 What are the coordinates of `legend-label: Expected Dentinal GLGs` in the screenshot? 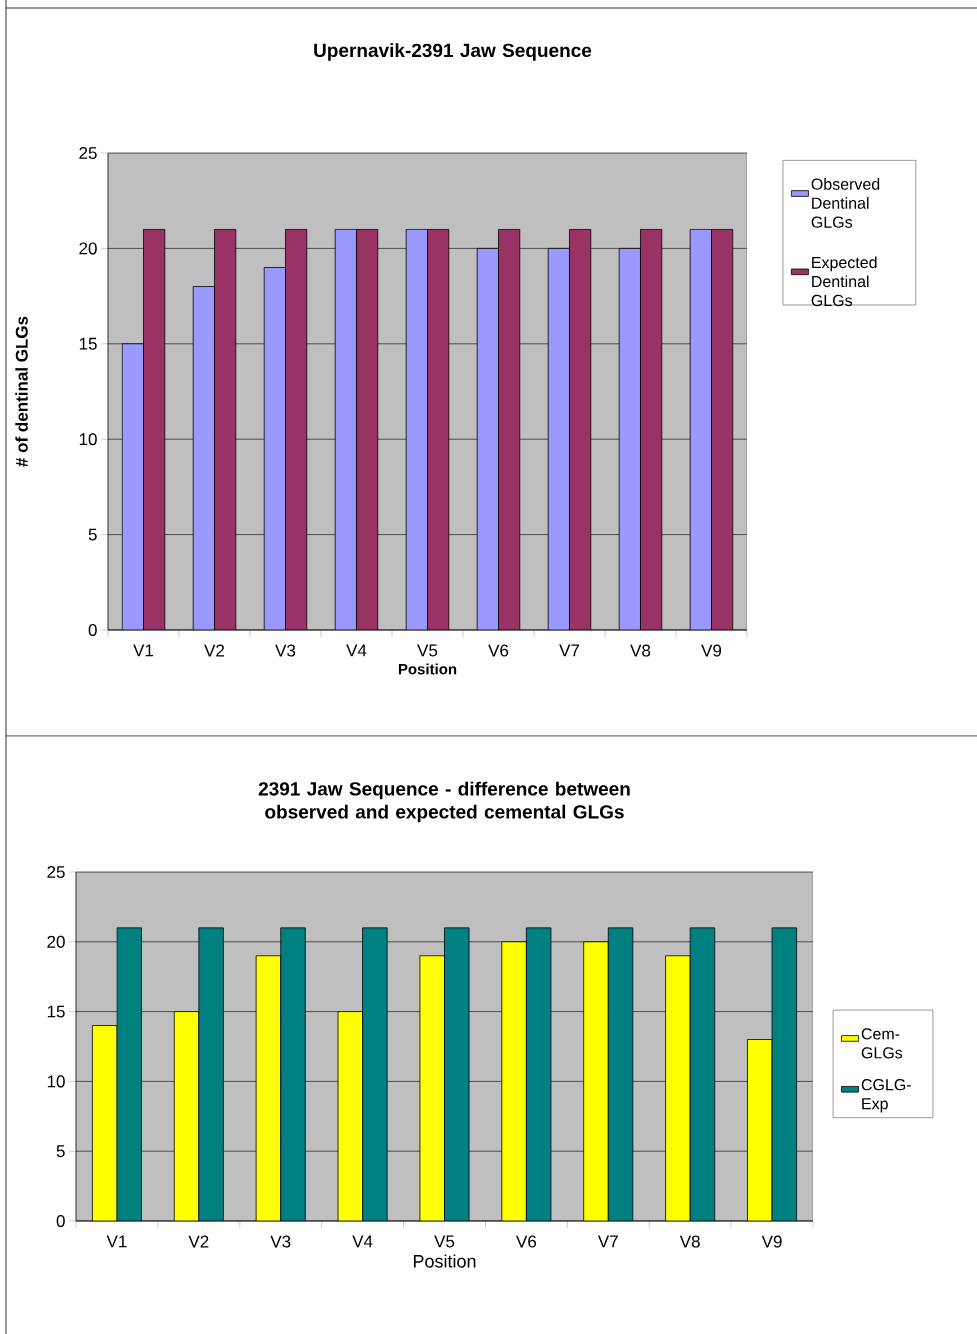 It's located at (844, 281).